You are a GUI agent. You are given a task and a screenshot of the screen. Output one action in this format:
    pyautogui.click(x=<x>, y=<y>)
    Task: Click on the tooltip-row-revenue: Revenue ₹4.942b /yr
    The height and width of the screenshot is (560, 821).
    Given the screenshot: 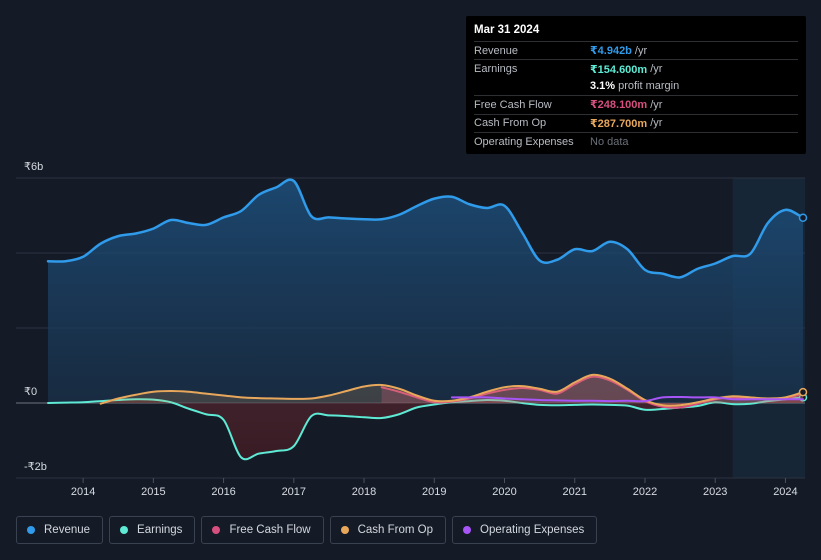 What is the action you would take?
    pyautogui.click(x=636, y=50)
    